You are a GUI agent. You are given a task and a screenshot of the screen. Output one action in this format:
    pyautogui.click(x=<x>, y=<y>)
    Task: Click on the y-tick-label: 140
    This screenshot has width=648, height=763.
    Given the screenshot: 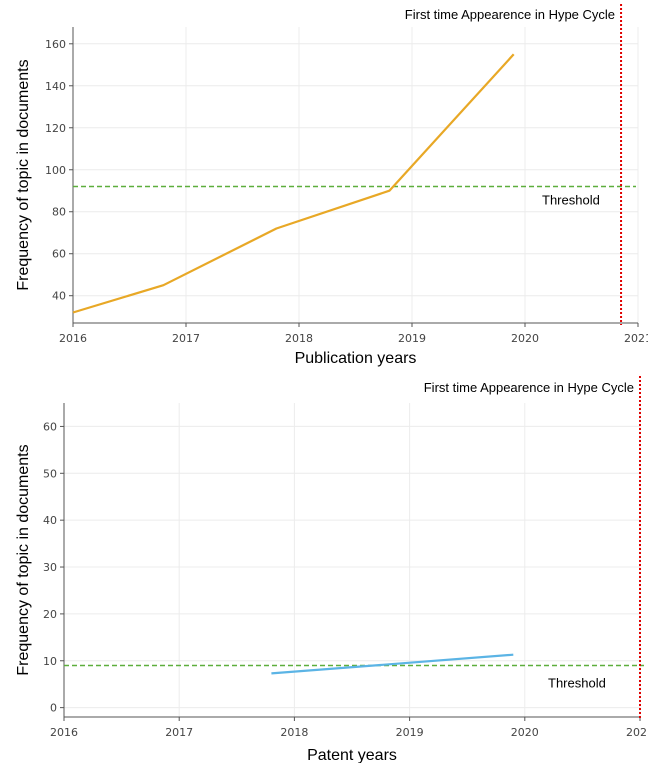 What is the action you would take?
    pyautogui.click(x=55, y=86)
    